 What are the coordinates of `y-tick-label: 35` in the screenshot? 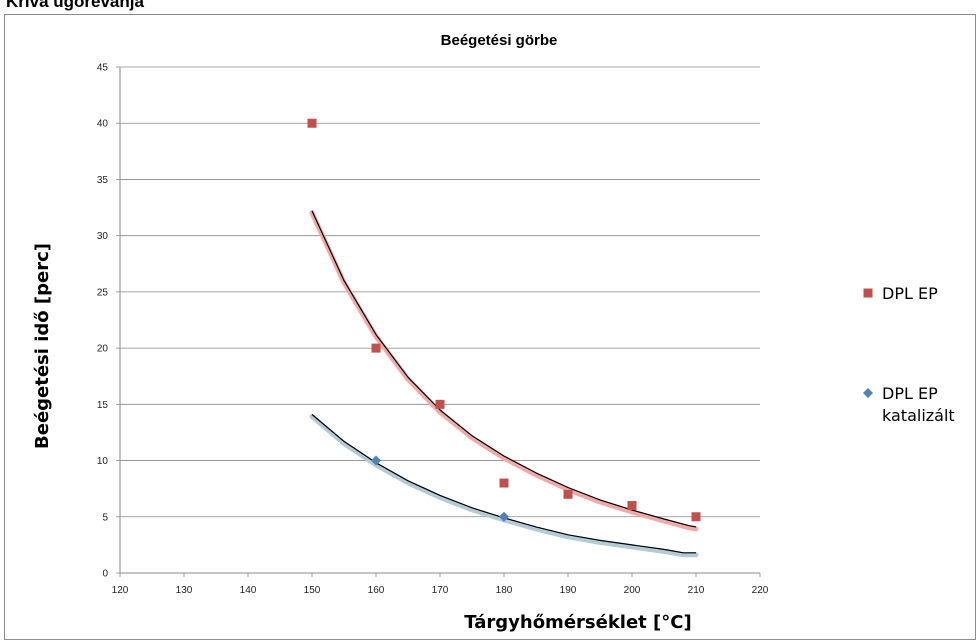 It's located at (103, 180).